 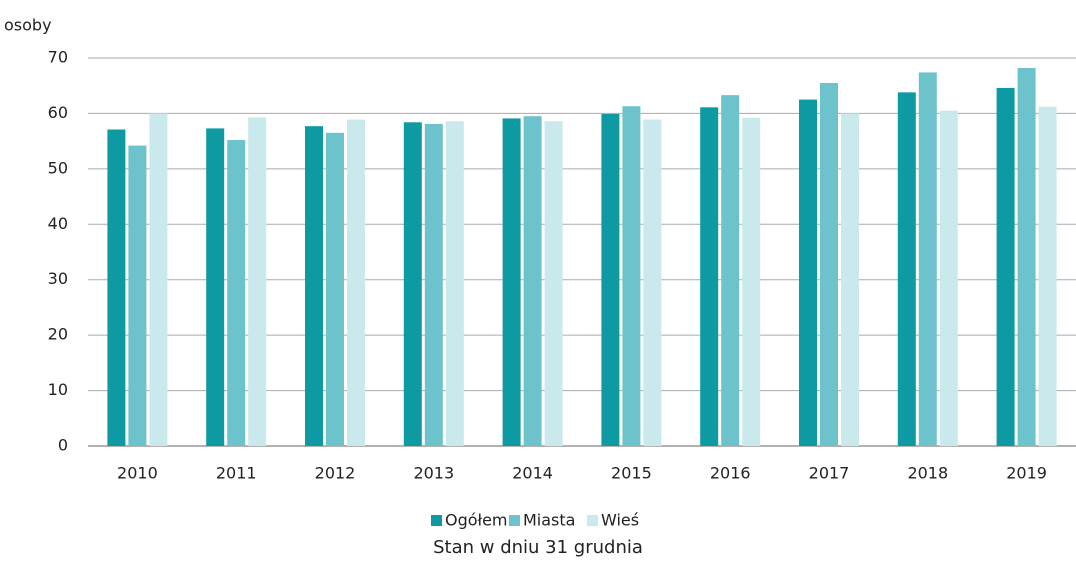 What do you see at coordinates (927, 473) in the screenshot?
I see `x-tick-label: 2018` at bounding box center [927, 473].